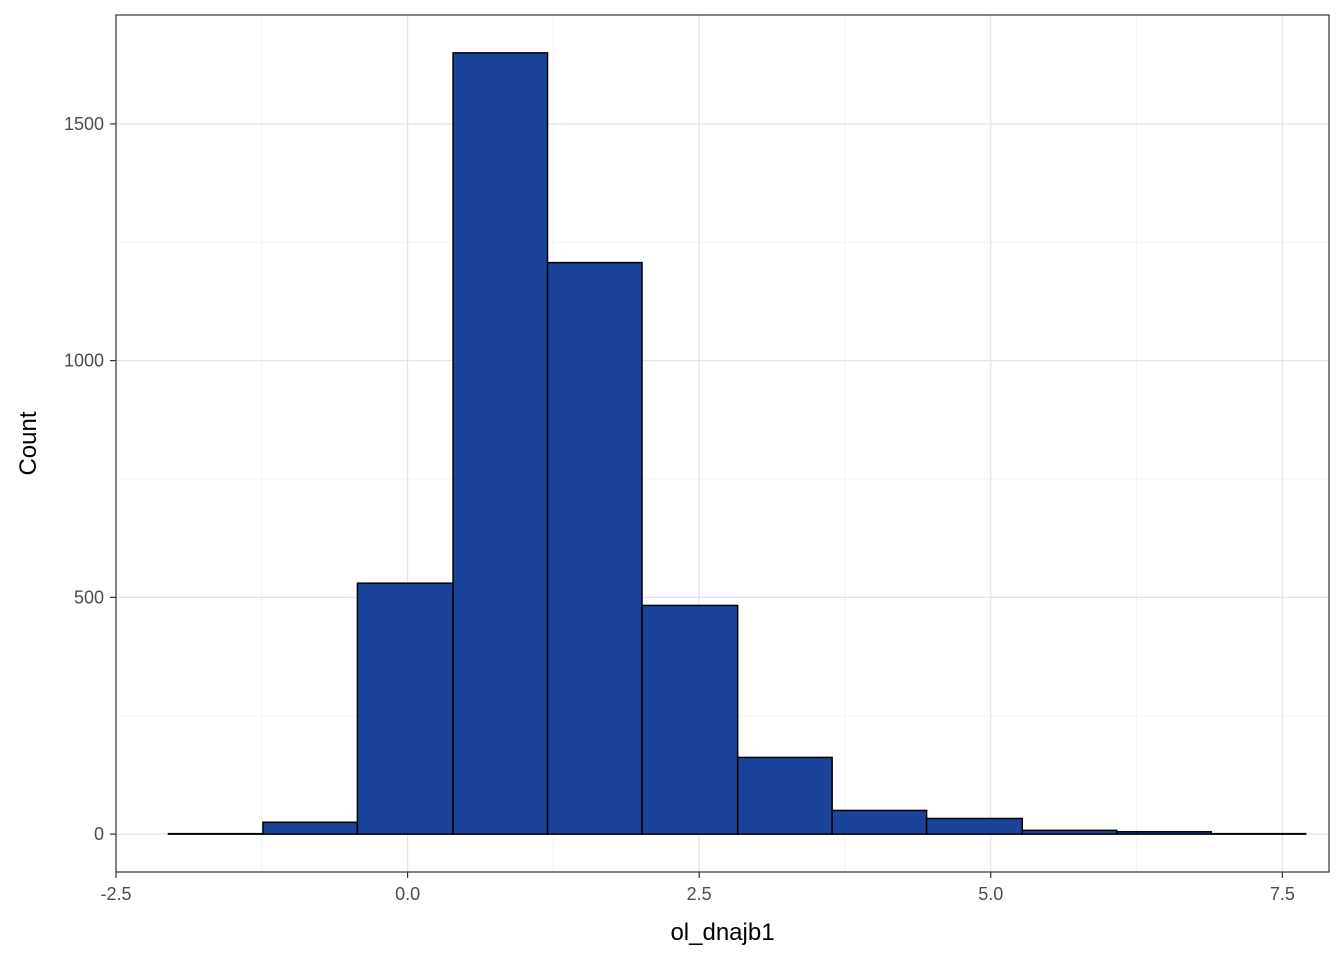 The height and width of the screenshot is (960, 1344). What do you see at coordinates (99, 834) in the screenshot?
I see `y-tick-label: 0` at bounding box center [99, 834].